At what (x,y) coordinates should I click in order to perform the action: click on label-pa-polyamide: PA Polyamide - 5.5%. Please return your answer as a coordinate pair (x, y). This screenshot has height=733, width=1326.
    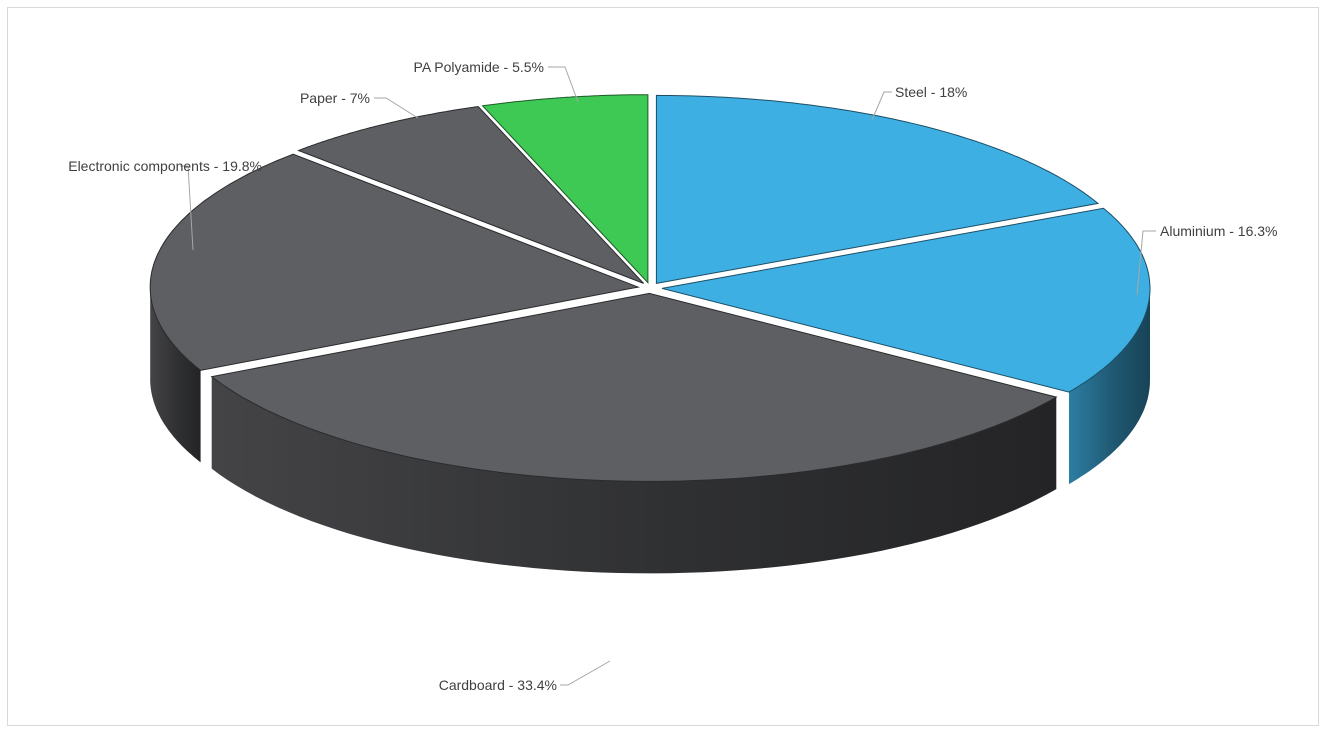
    Looking at the image, I should click on (479, 67).